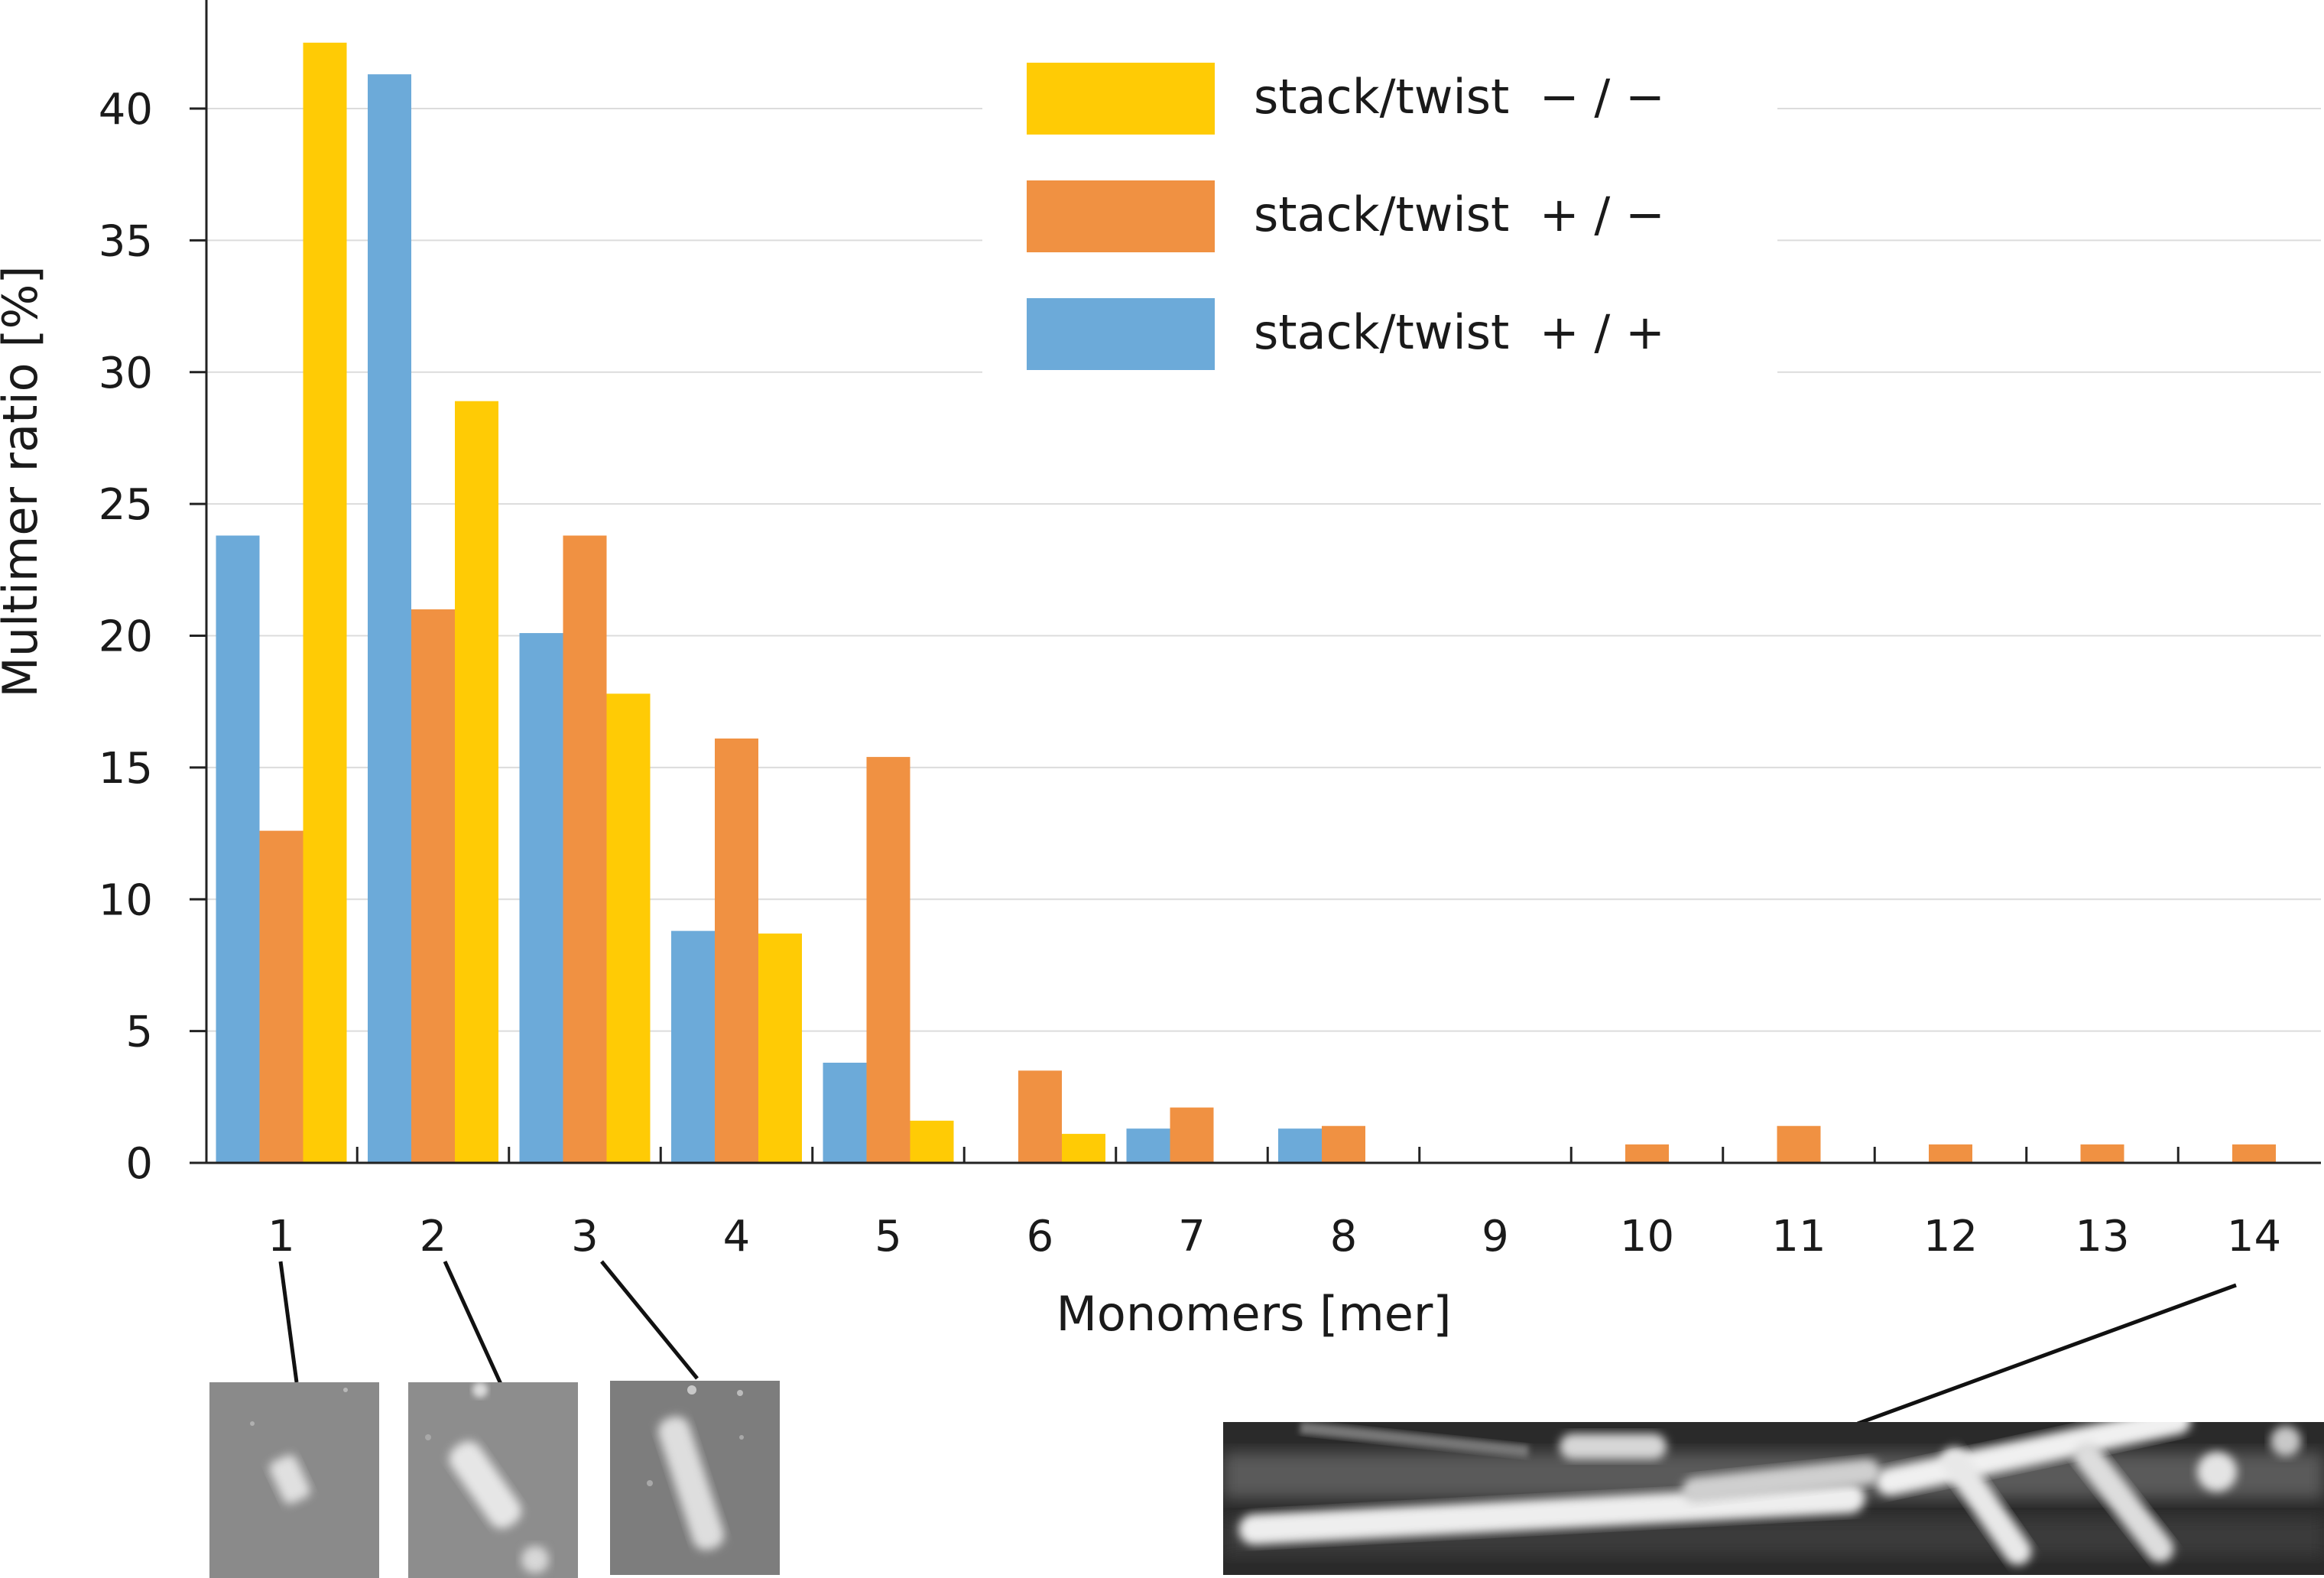 This screenshot has width=2324, height=1578. What do you see at coordinates (1495, 1237) in the screenshot?
I see `x-tick-label-9: 9` at bounding box center [1495, 1237].